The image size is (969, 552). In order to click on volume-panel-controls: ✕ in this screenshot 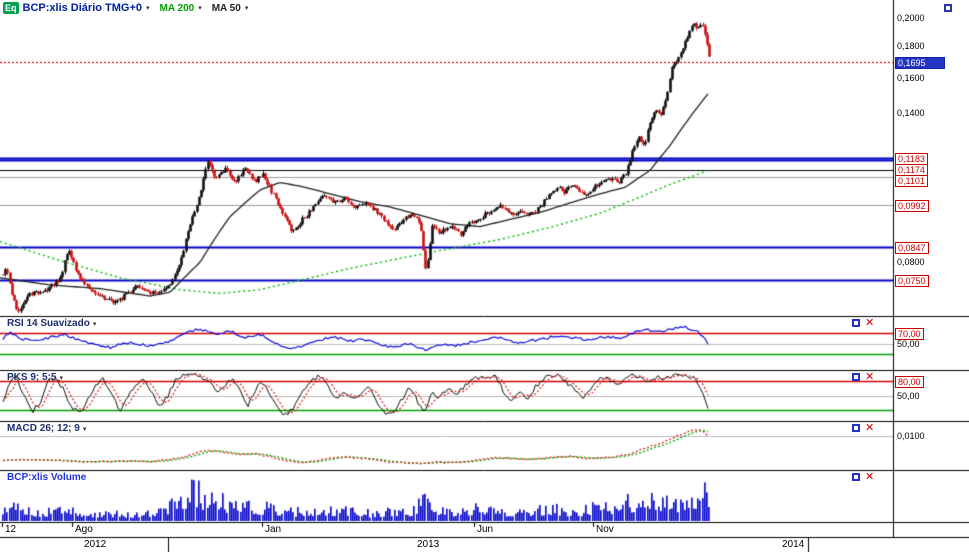, I will do `click(863, 476)`.